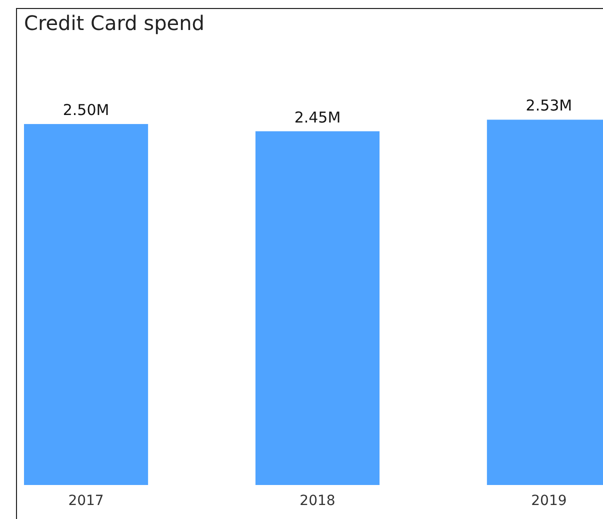  I want to click on x-tick-label: 2018, so click(318, 501).